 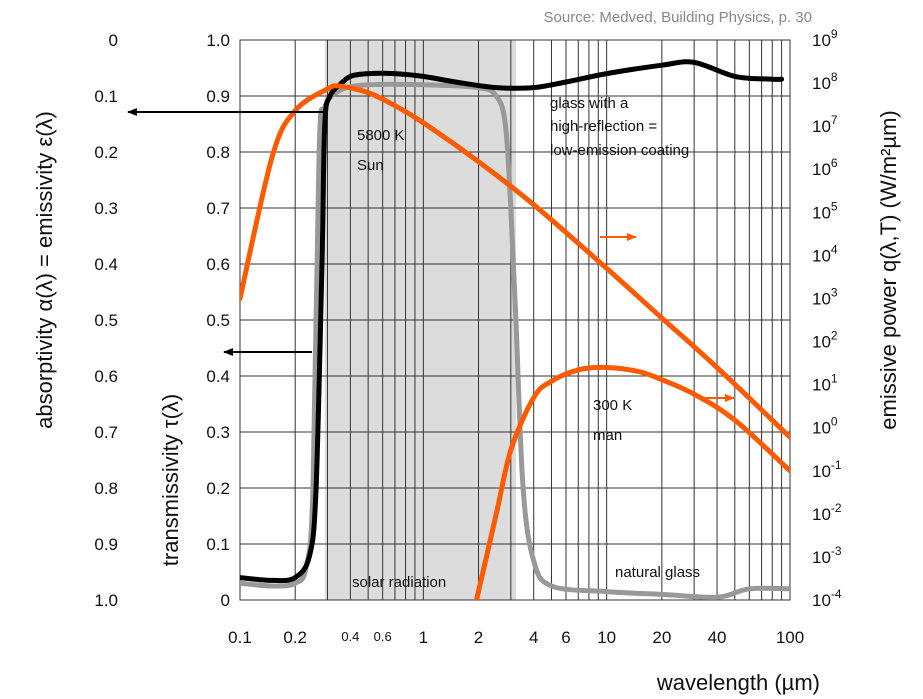 I want to click on emissive-power-tick-label: 10⁵, so click(x=825, y=210).